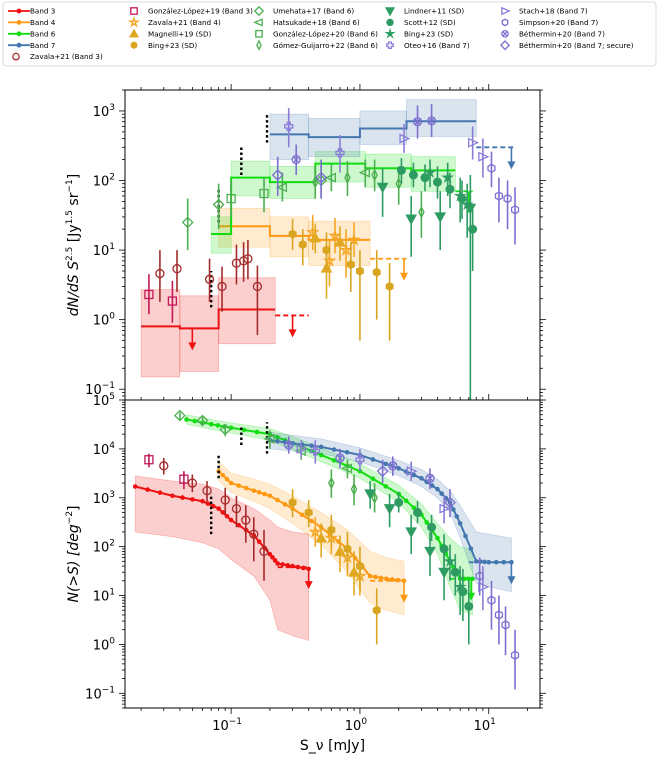 The height and width of the screenshot is (762, 665). I want to click on point-marker-b-thermin-20-band-7-shape, so click(393, 466).